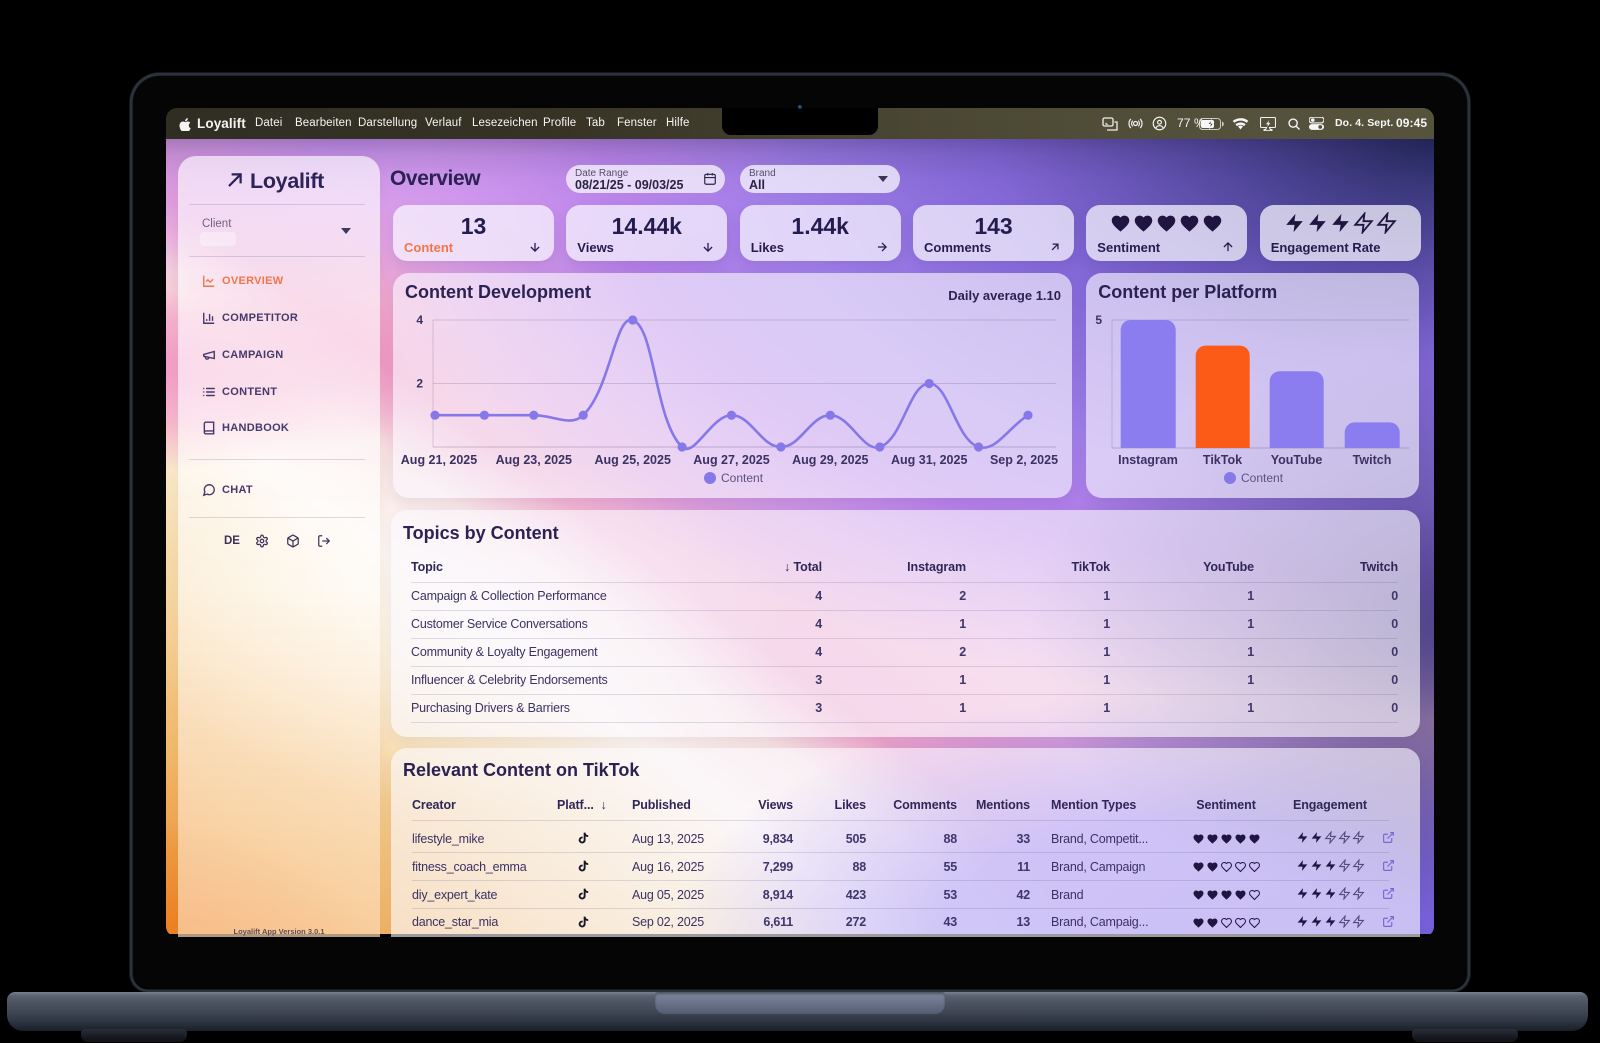  Describe the element at coordinates (830, 460) in the screenshot. I see `svg-text: Aug 29, 2025` at that location.